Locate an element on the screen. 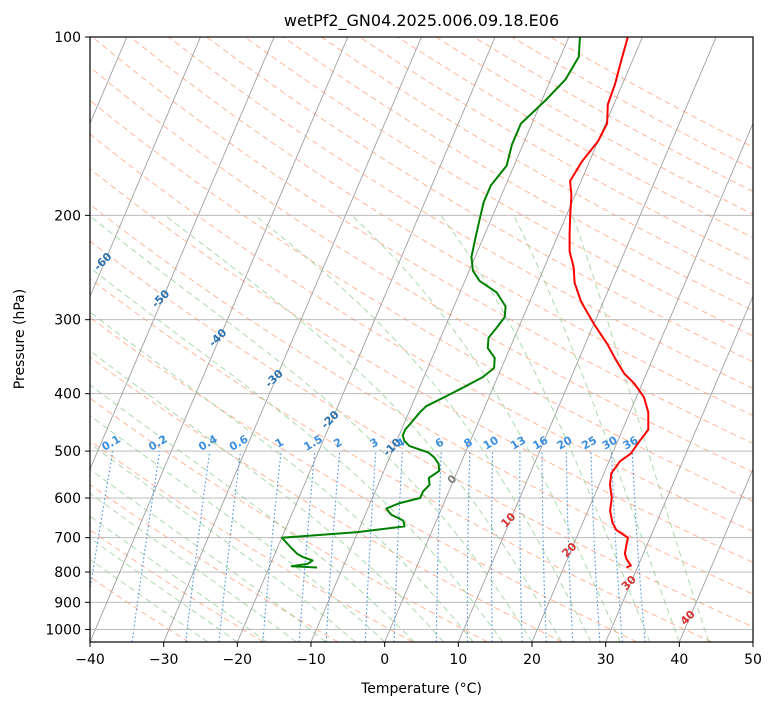 The width and height of the screenshot is (775, 708). y-tick-label: 200 is located at coordinates (67, 216).